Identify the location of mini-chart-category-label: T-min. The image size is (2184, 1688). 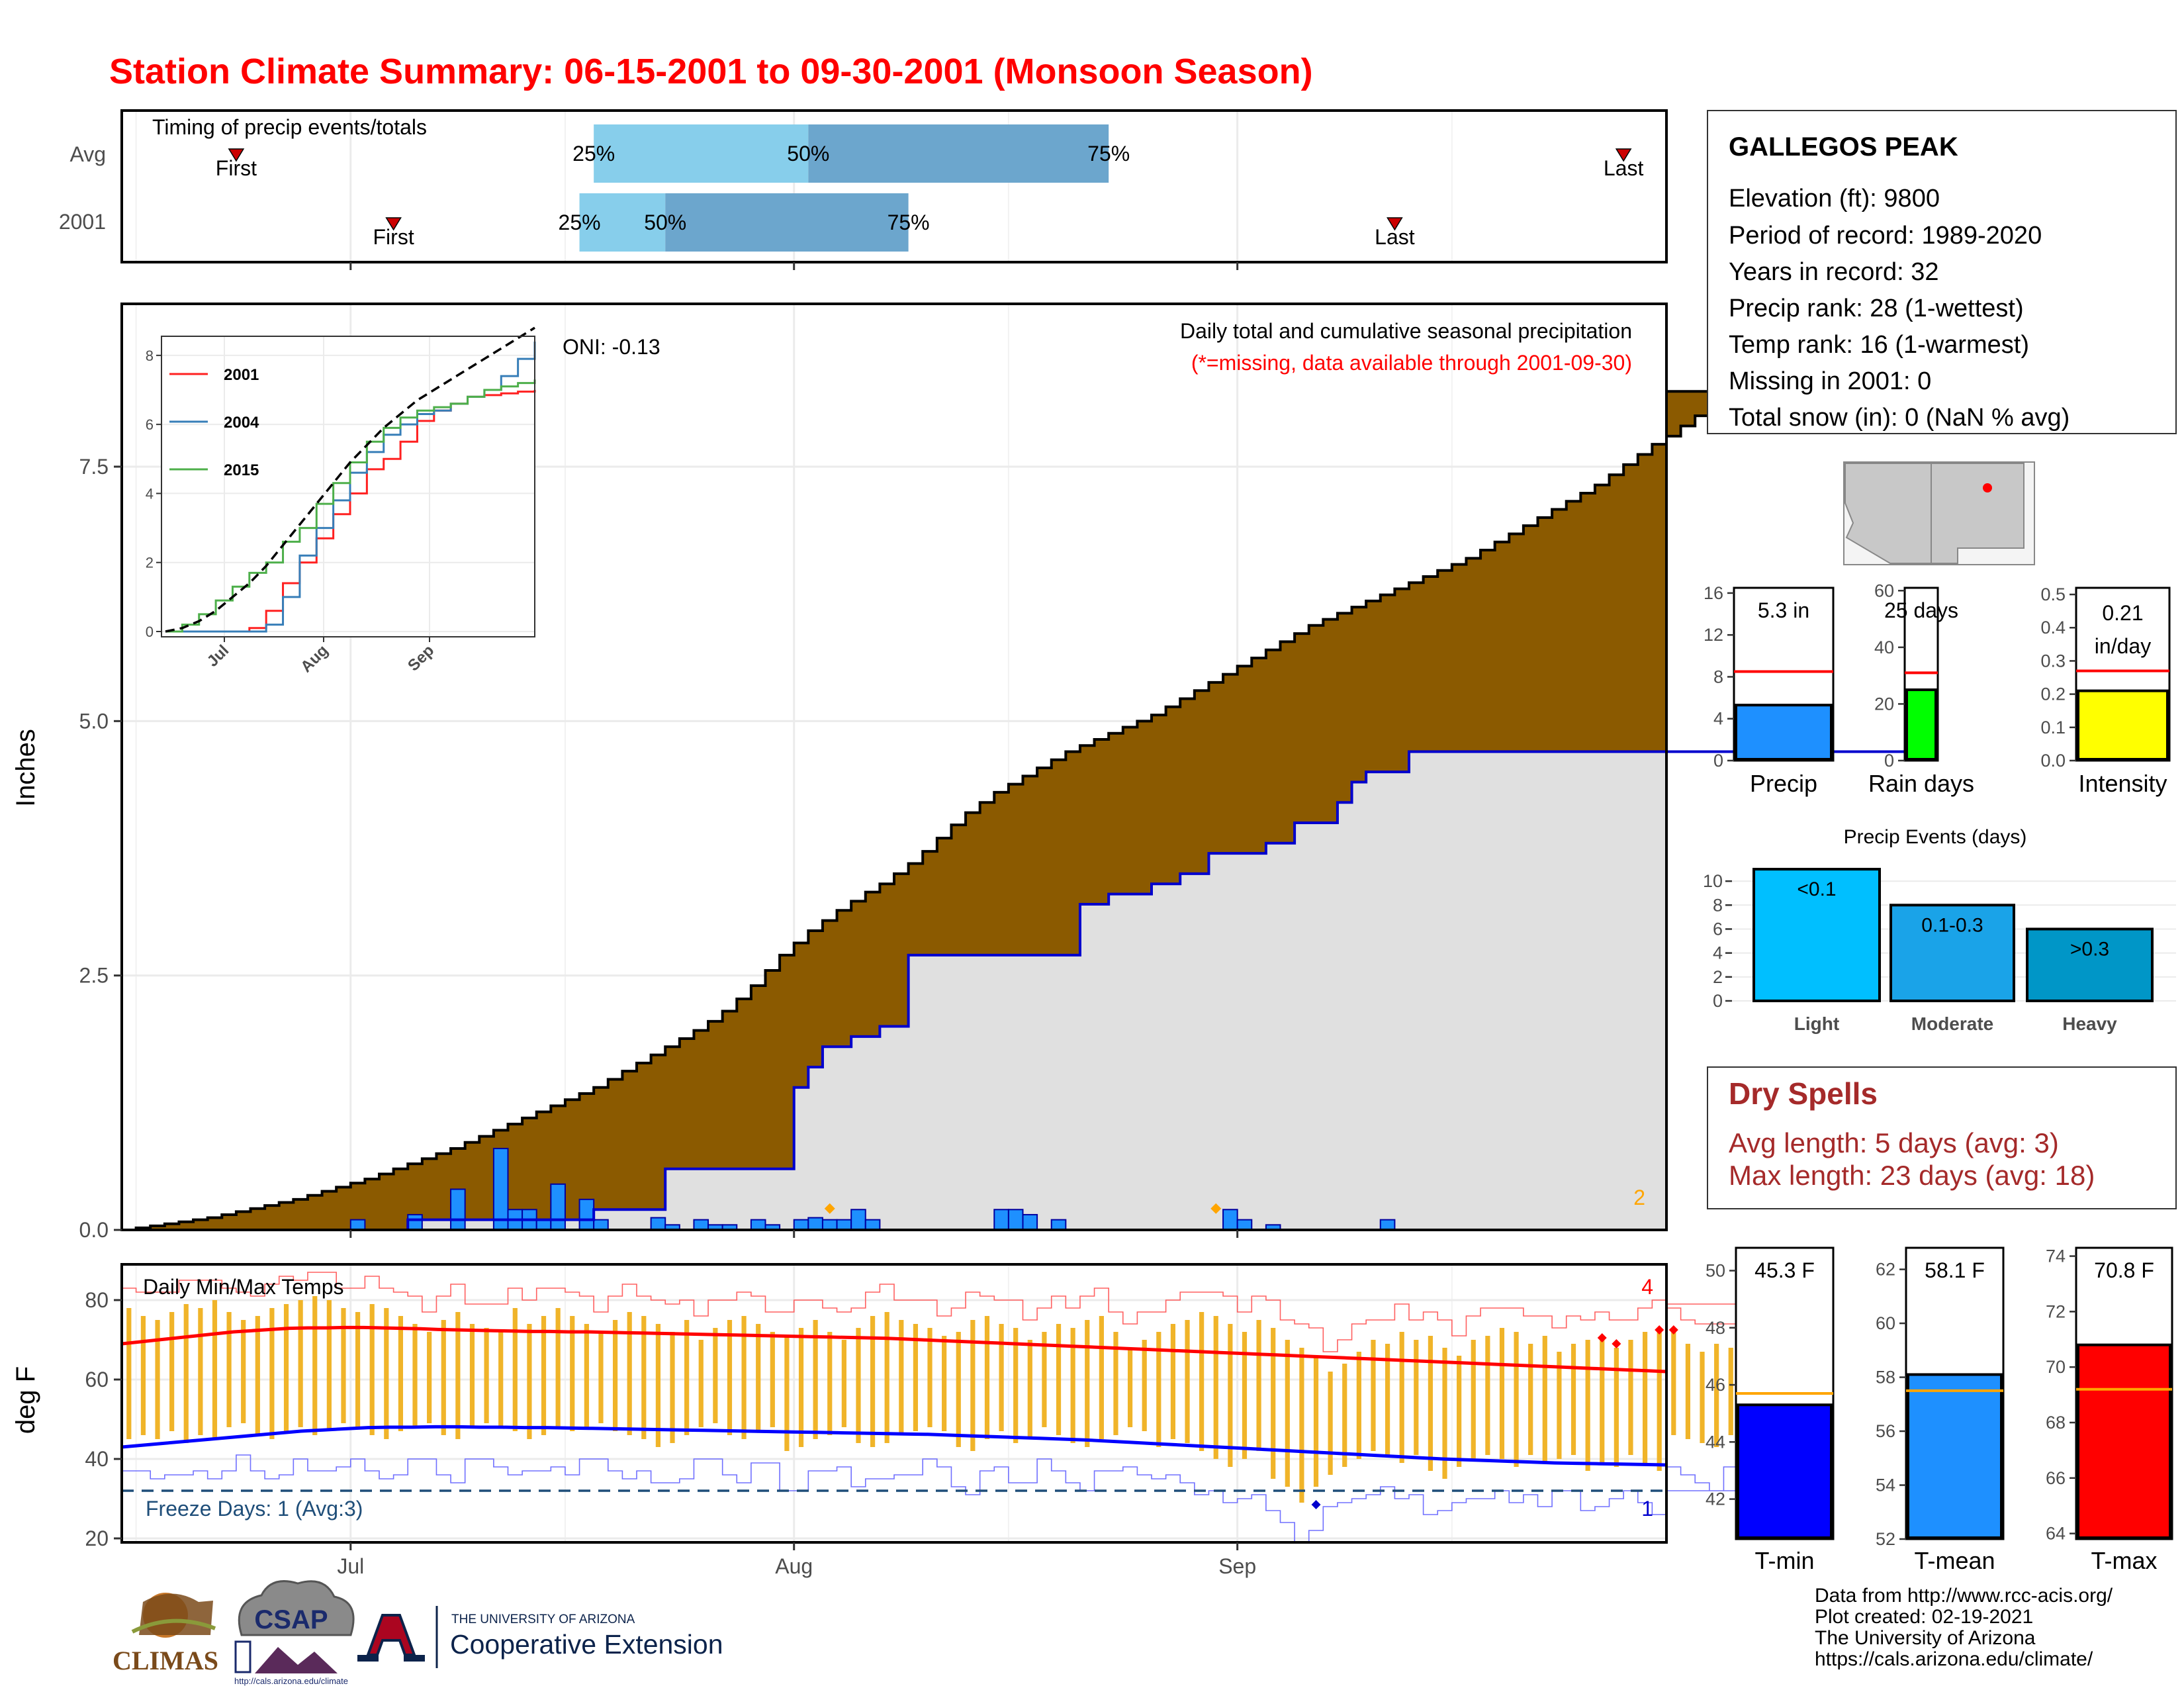
(1785, 1560).